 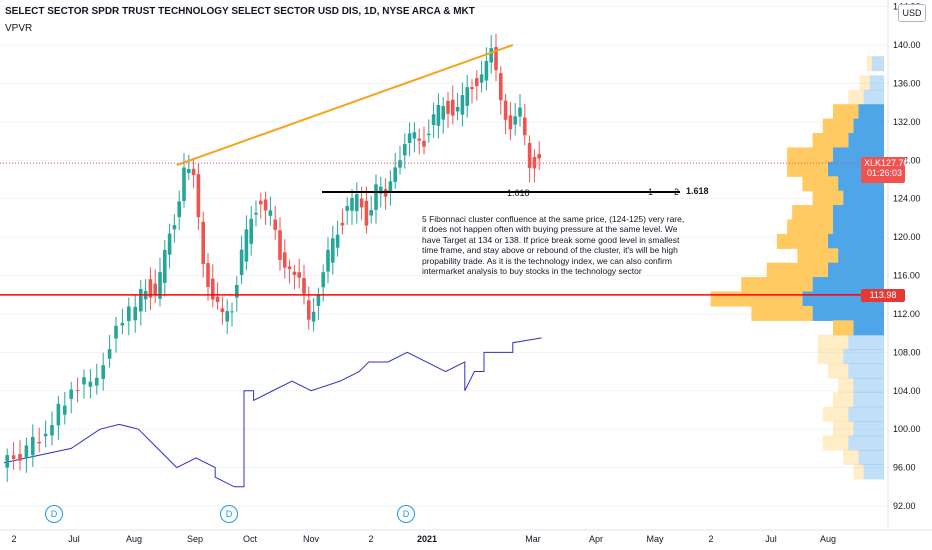 I want to click on time-axis-layer: 2 Jul Aug Sep Oct Nov 2 2021 Mar Apr May 2 Jul Aug, so click(x=466, y=536).